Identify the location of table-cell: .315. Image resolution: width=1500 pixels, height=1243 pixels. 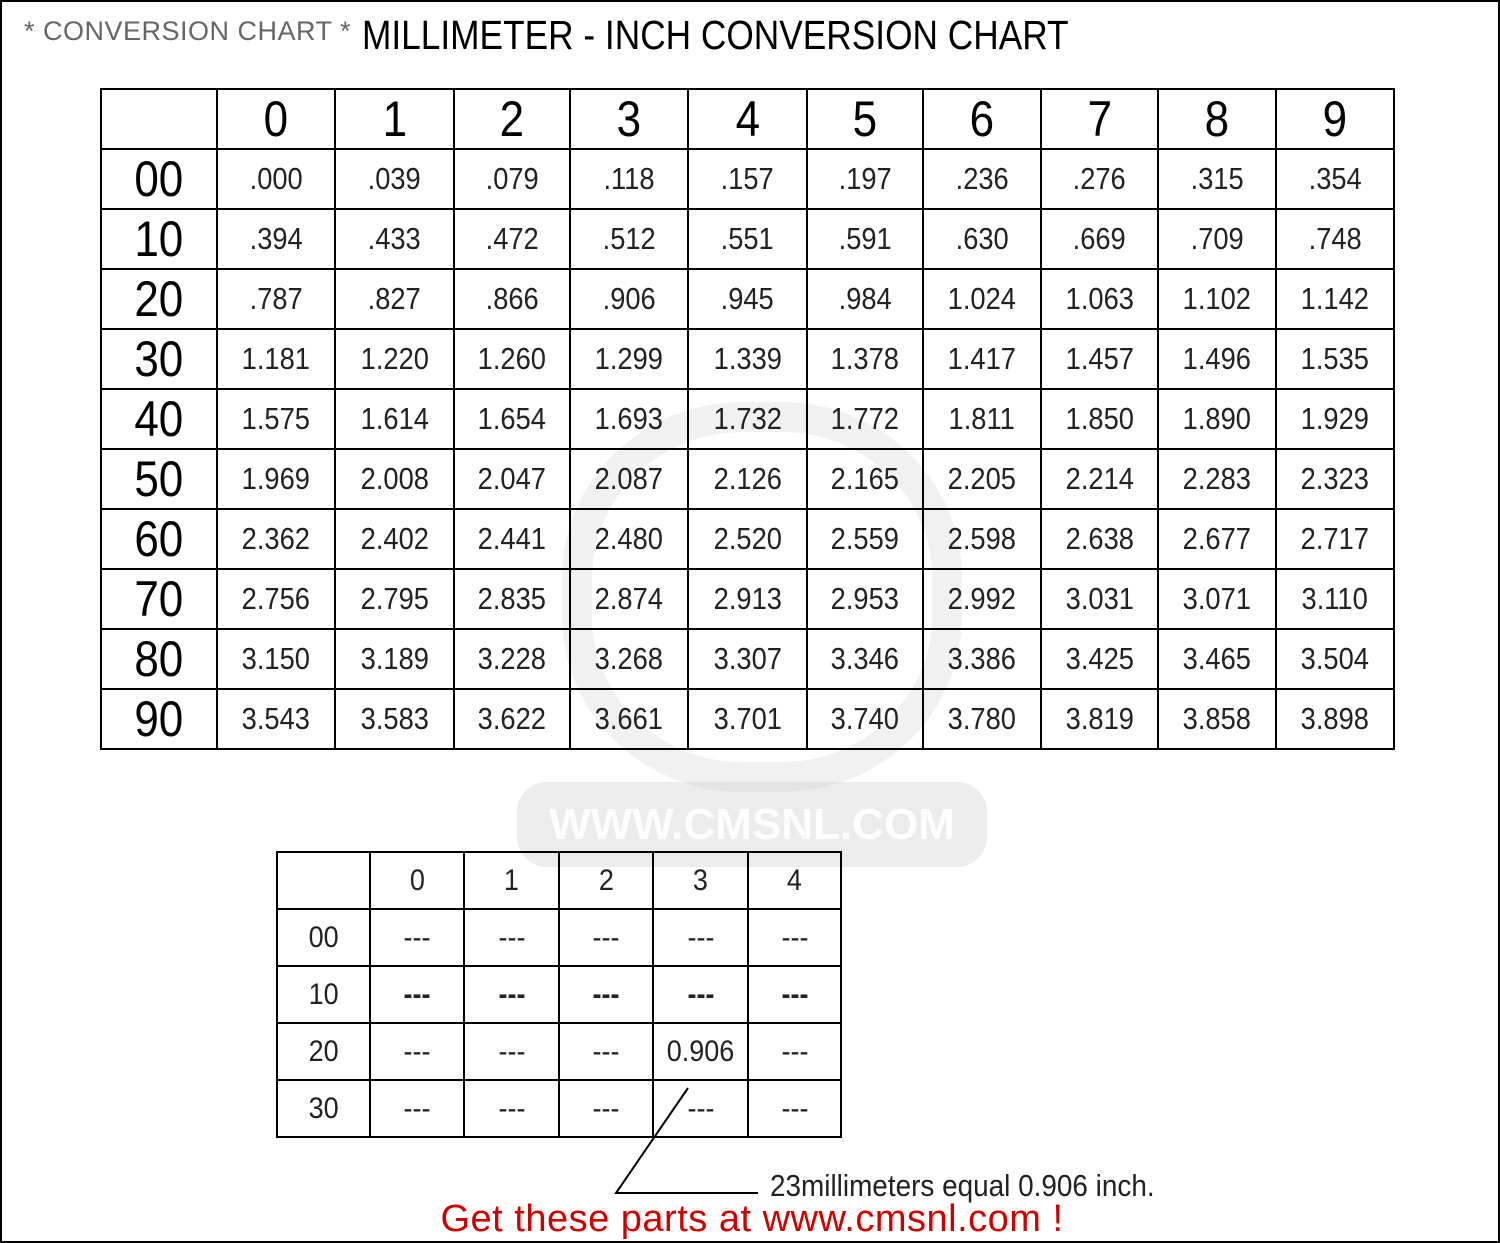
(1217, 179).